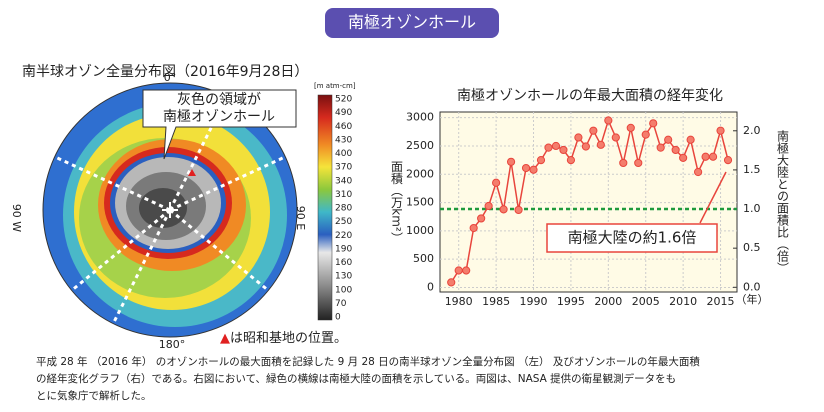 This screenshot has height=412, width=824. I want to click on y-tick-label: 3000, so click(420, 117).